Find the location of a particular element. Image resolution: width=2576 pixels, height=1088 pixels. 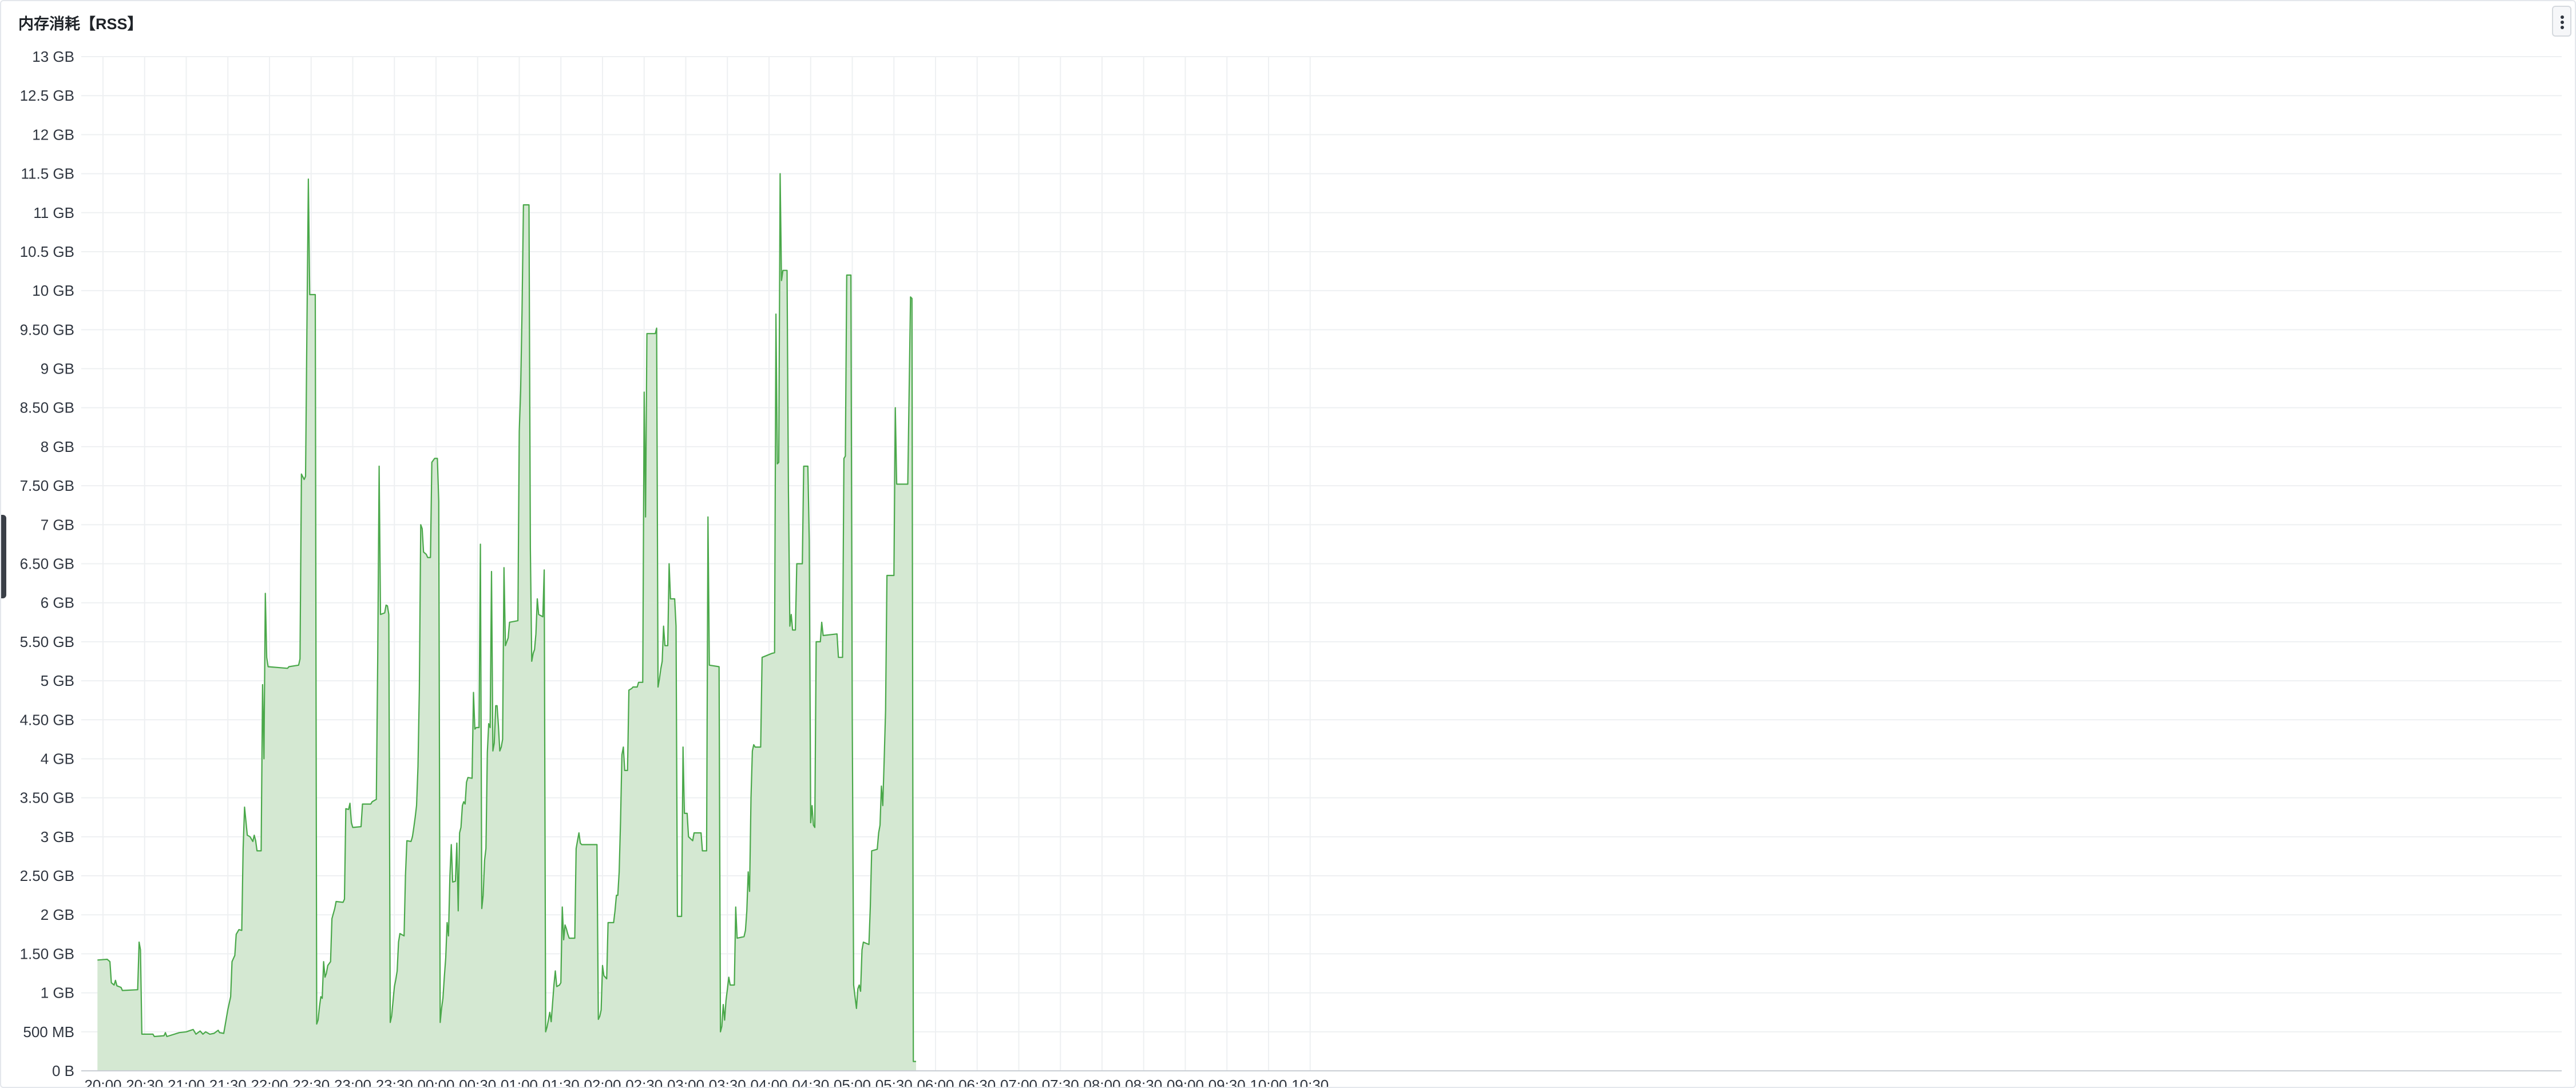

x-tick-label: 23:00 is located at coordinates (352, 1082).